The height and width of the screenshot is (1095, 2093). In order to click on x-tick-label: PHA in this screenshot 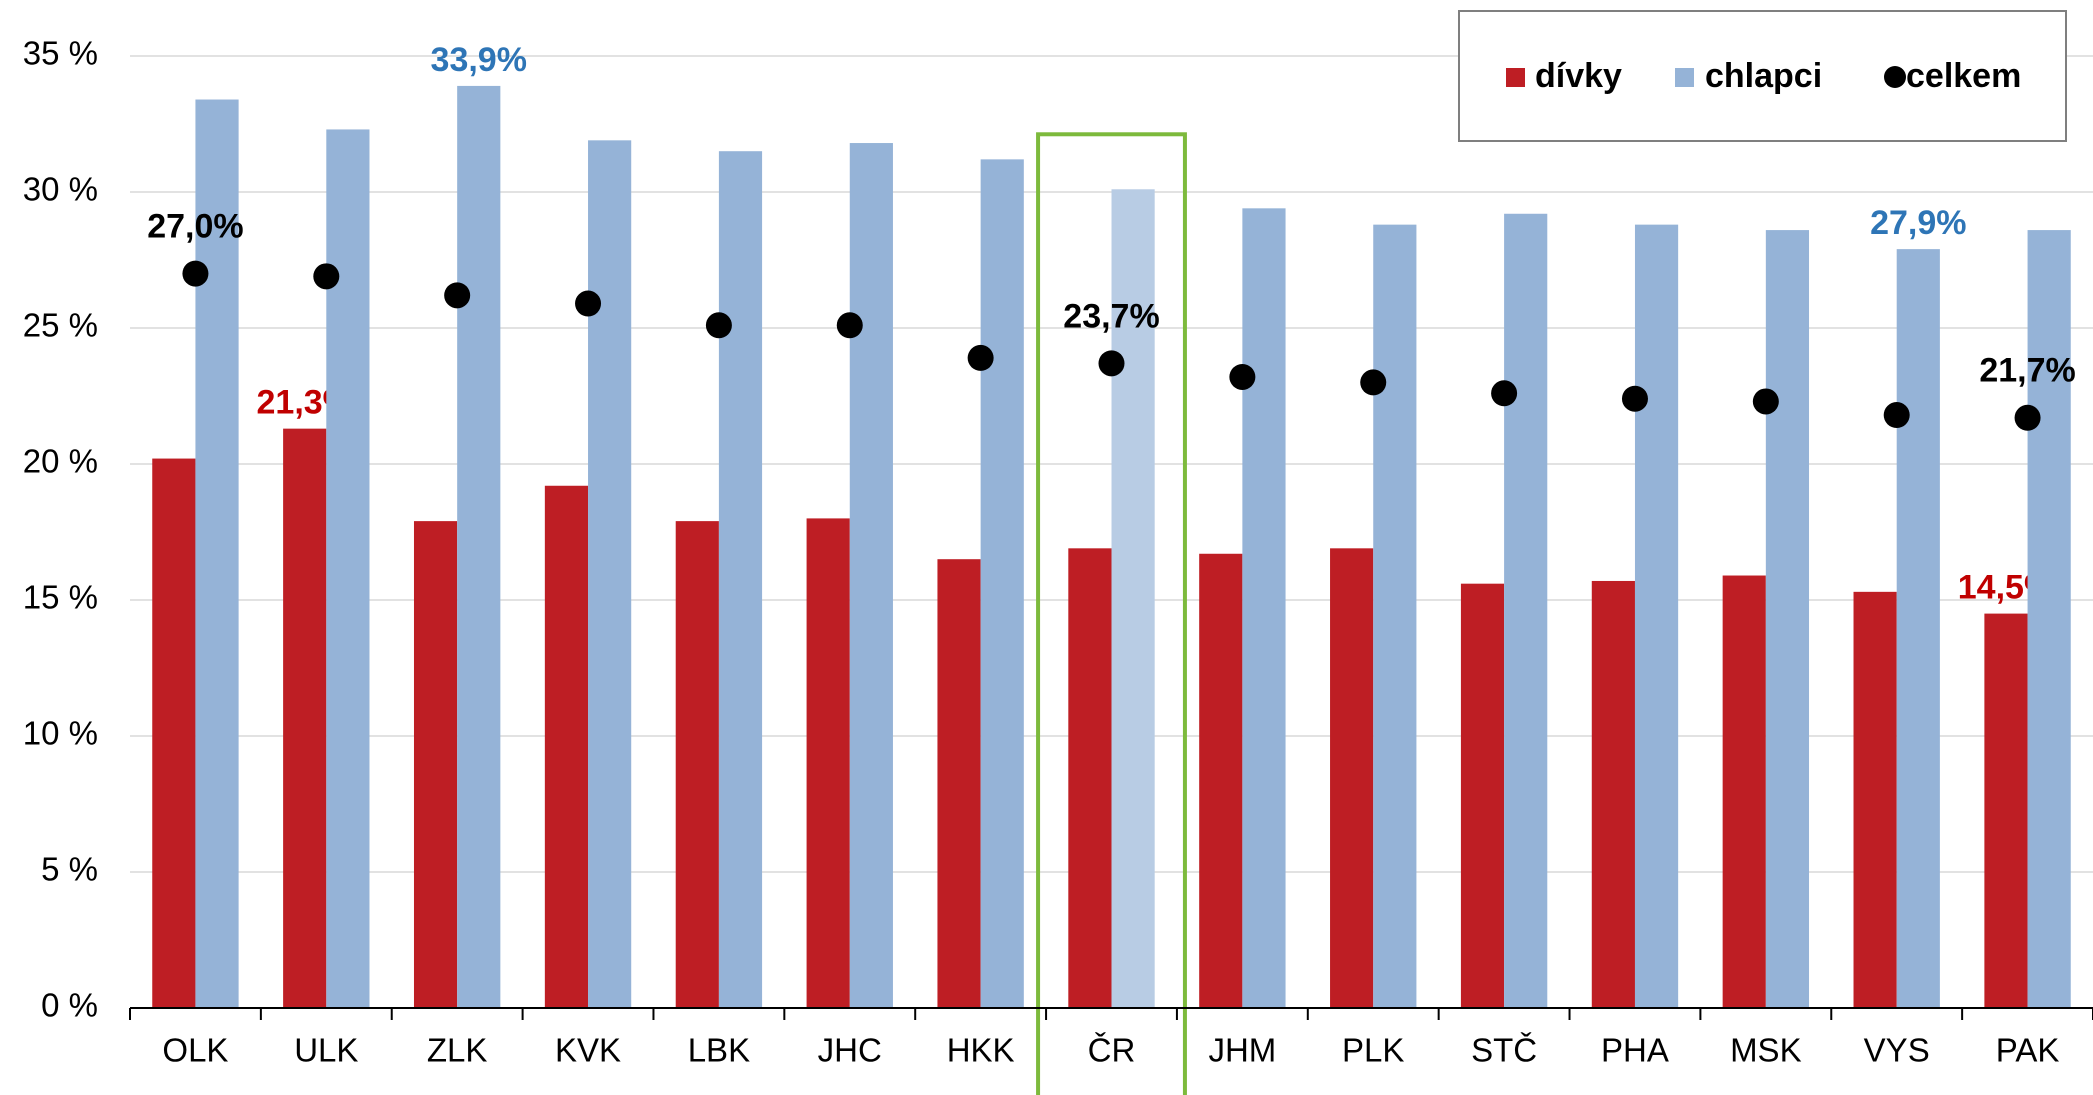, I will do `click(1635, 1050)`.